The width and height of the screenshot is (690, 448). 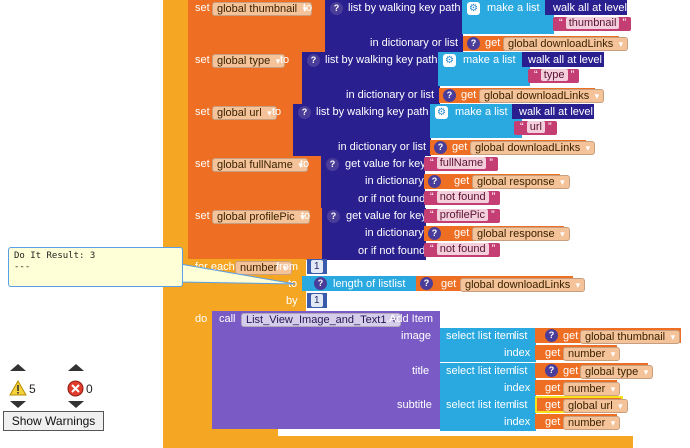 I want to click on key-string-text: type, so click(x=554, y=75).